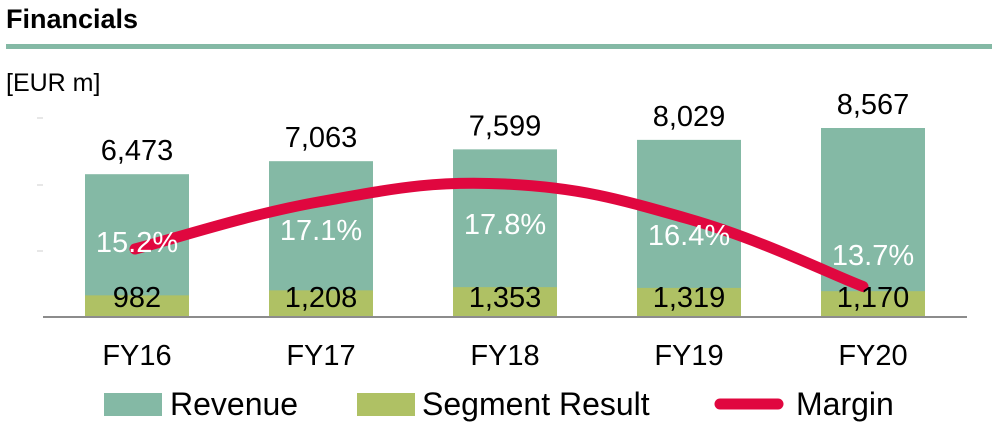 The width and height of the screenshot is (1006, 439). What do you see at coordinates (873, 222) in the screenshot?
I see `revenue-bar` at bounding box center [873, 222].